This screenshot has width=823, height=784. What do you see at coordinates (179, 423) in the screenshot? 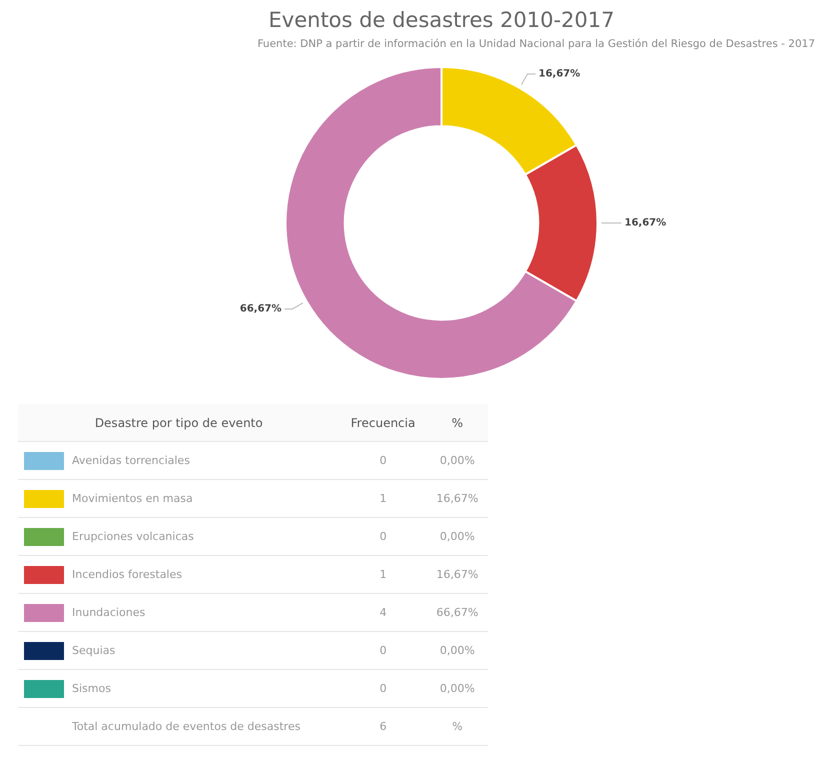
I see `text: Desastre por tipo de evento` at bounding box center [179, 423].